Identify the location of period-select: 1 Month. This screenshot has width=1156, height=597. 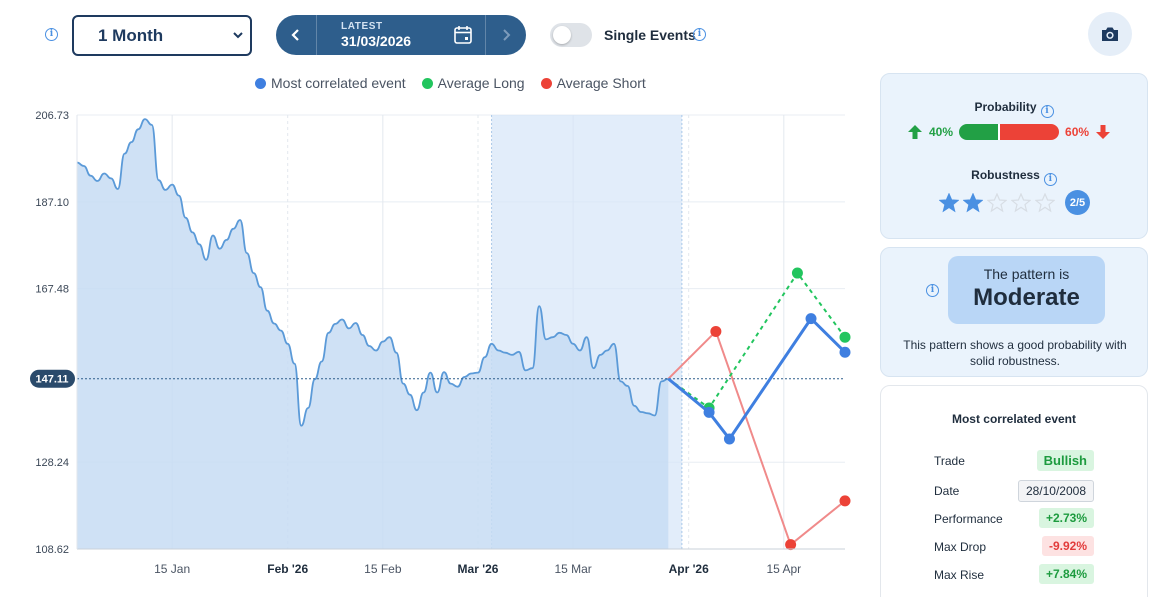
(162, 35).